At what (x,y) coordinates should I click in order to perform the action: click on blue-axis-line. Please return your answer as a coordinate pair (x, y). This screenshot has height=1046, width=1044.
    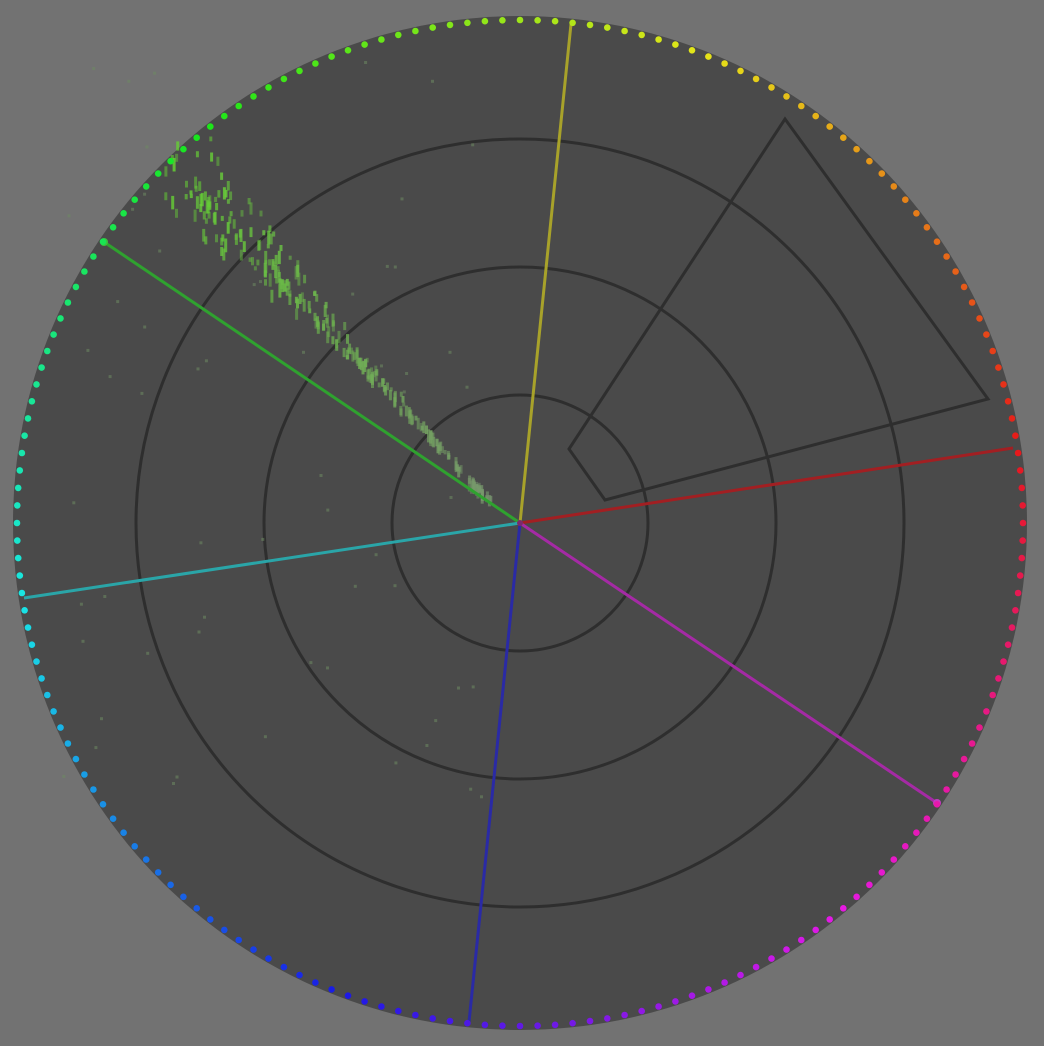
    Looking at the image, I should click on (494, 772).